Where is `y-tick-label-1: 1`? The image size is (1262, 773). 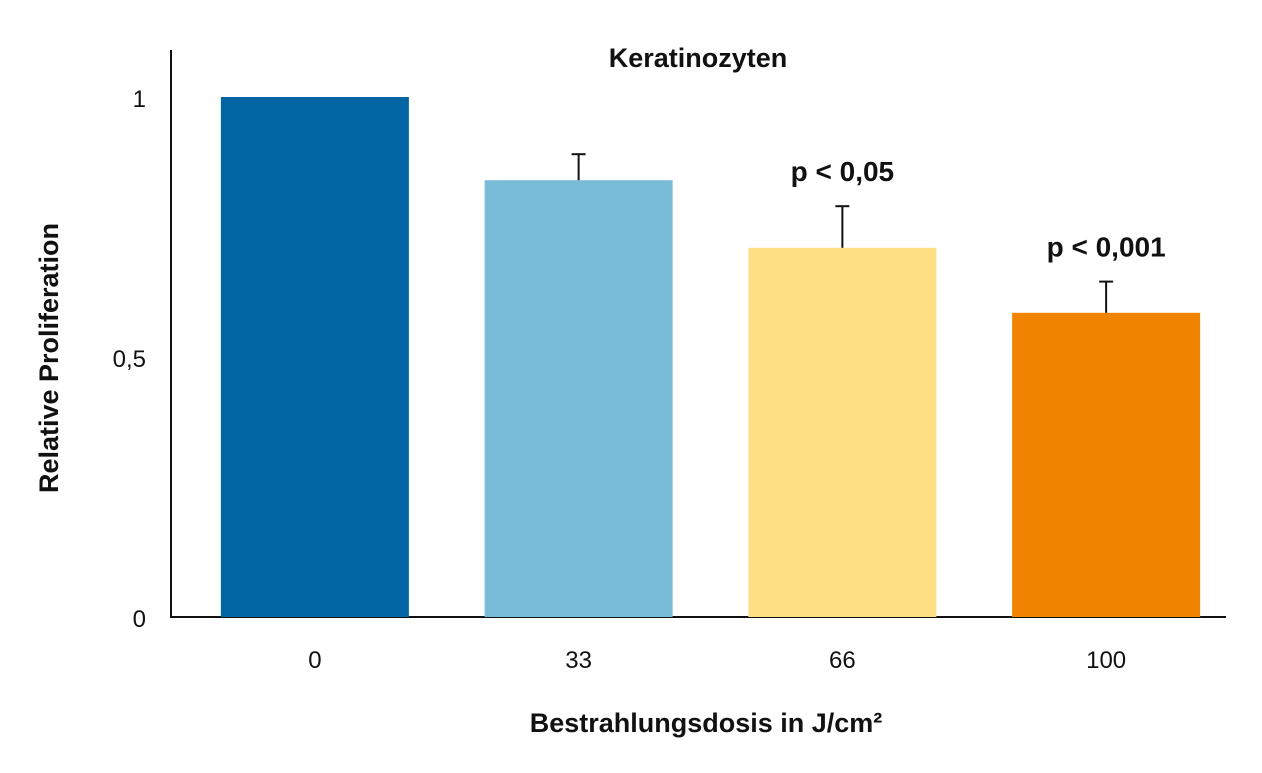
y-tick-label-1: 1 is located at coordinates (139, 99).